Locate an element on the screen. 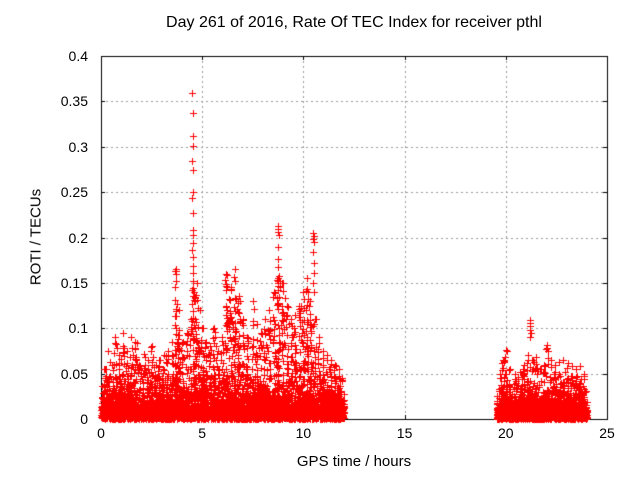  x-tick-label: 10 is located at coordinates (303, 433).